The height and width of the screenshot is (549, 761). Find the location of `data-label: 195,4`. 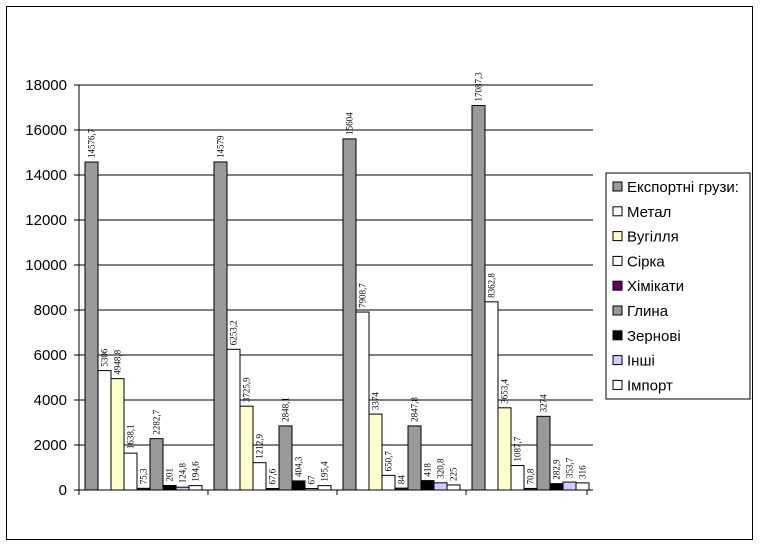

data-label: 195,4 is located at coordinates (325, 471).